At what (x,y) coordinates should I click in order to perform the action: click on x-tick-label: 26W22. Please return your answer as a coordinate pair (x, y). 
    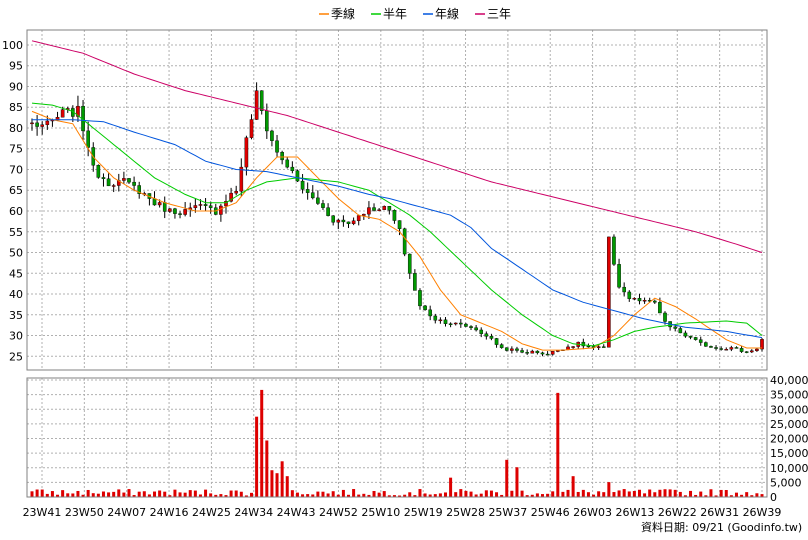
    Looking at the image, I should click on (677, 512).